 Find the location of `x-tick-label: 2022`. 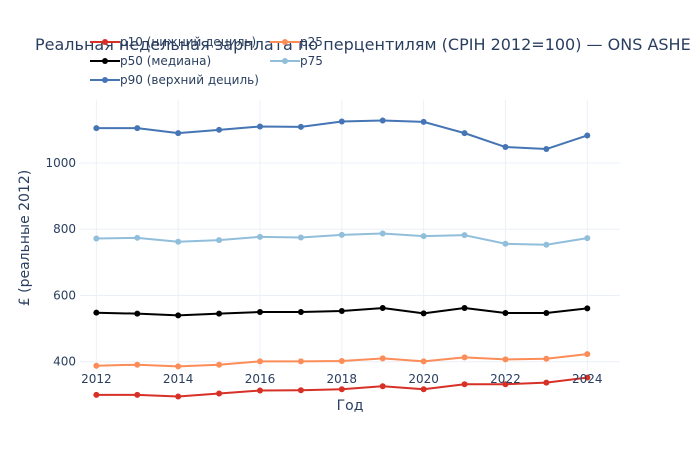

x-tick-label: 2022 is located at coordinates (505, 379).